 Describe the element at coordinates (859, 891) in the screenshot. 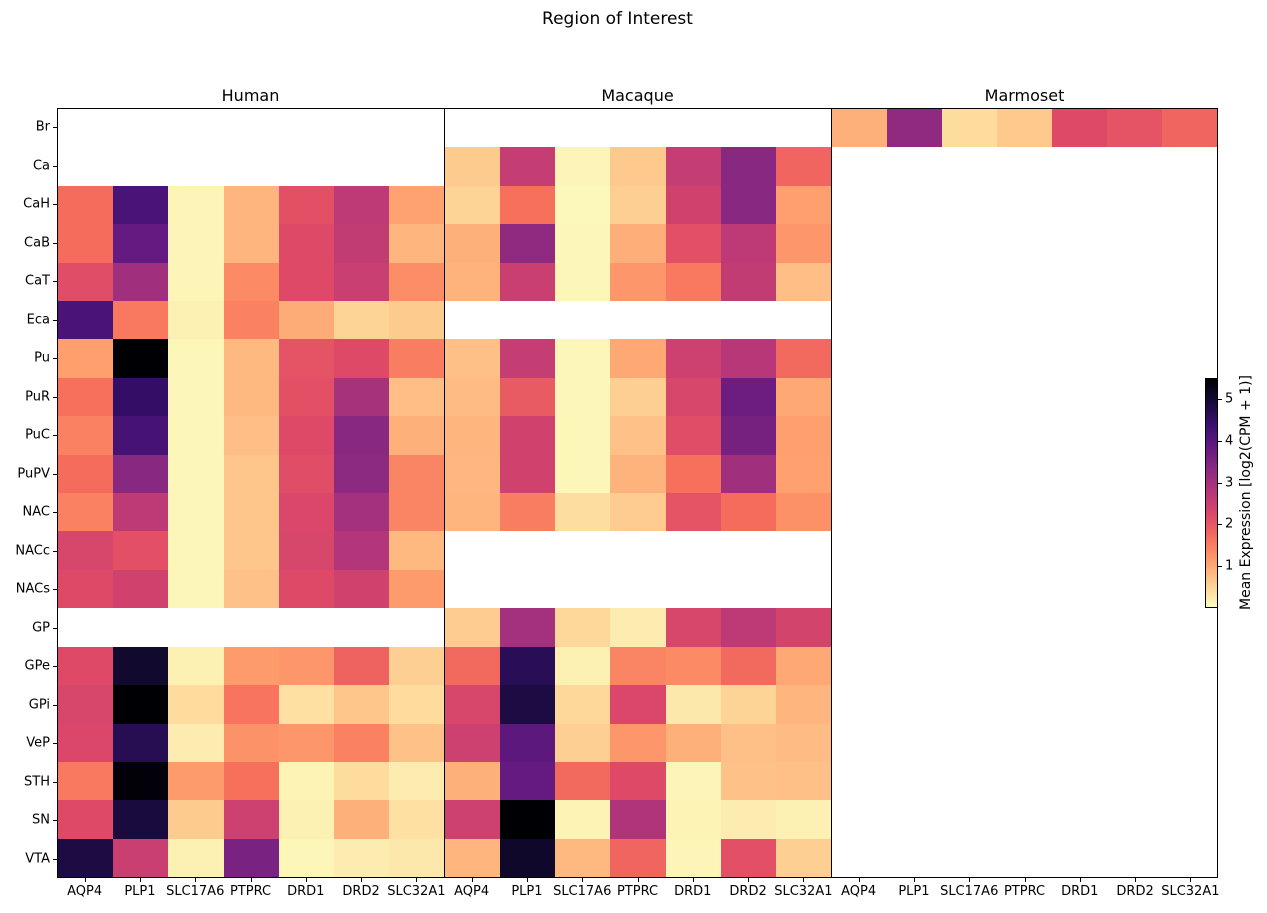

I see `x-tick-label: AQP4` at that location.